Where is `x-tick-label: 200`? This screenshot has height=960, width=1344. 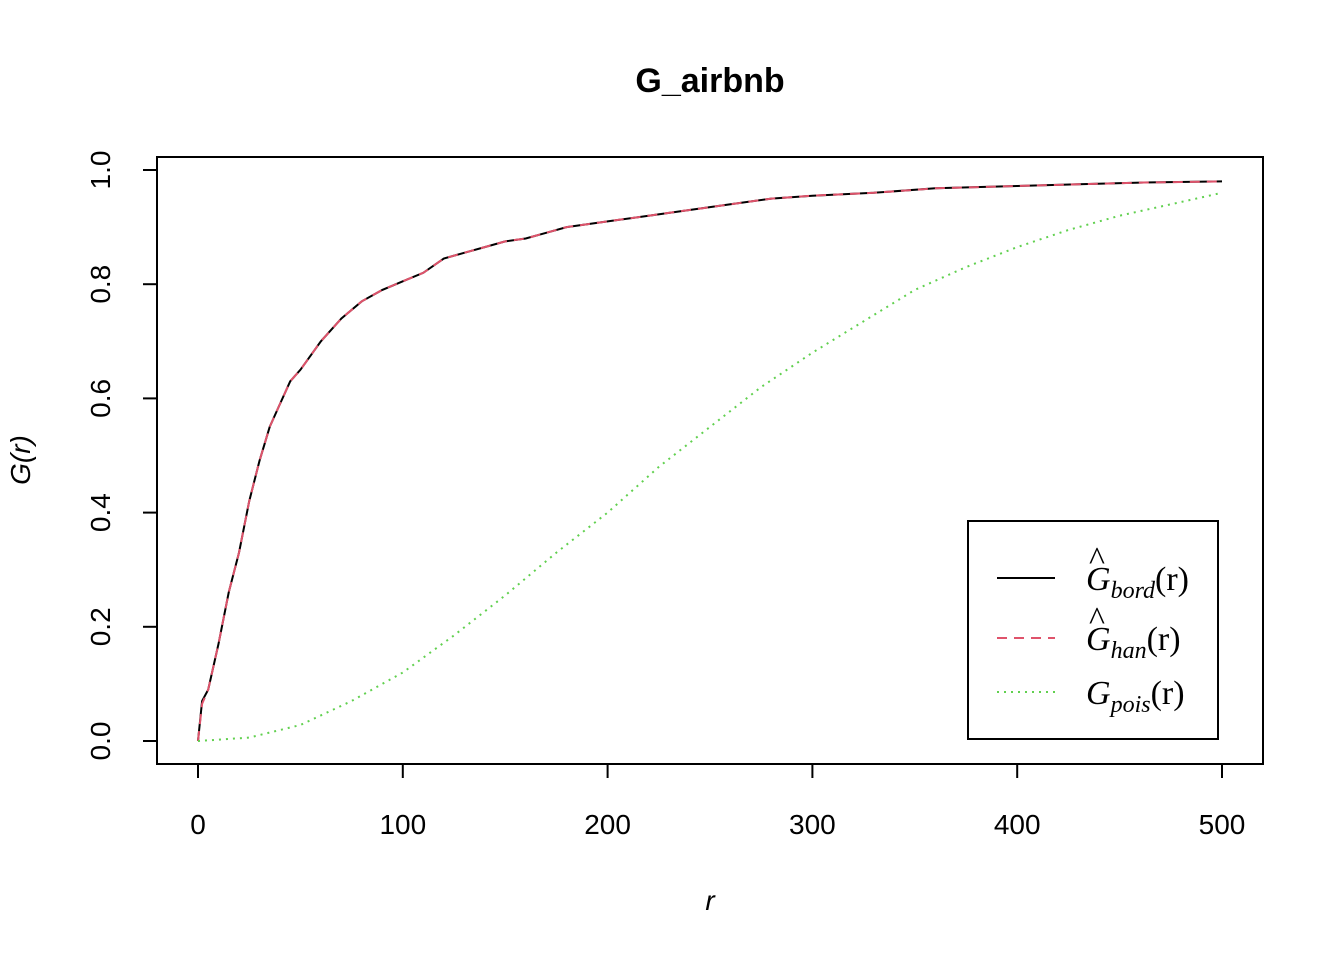 x-tick-label: 200 is located at coordinates (607, 824).